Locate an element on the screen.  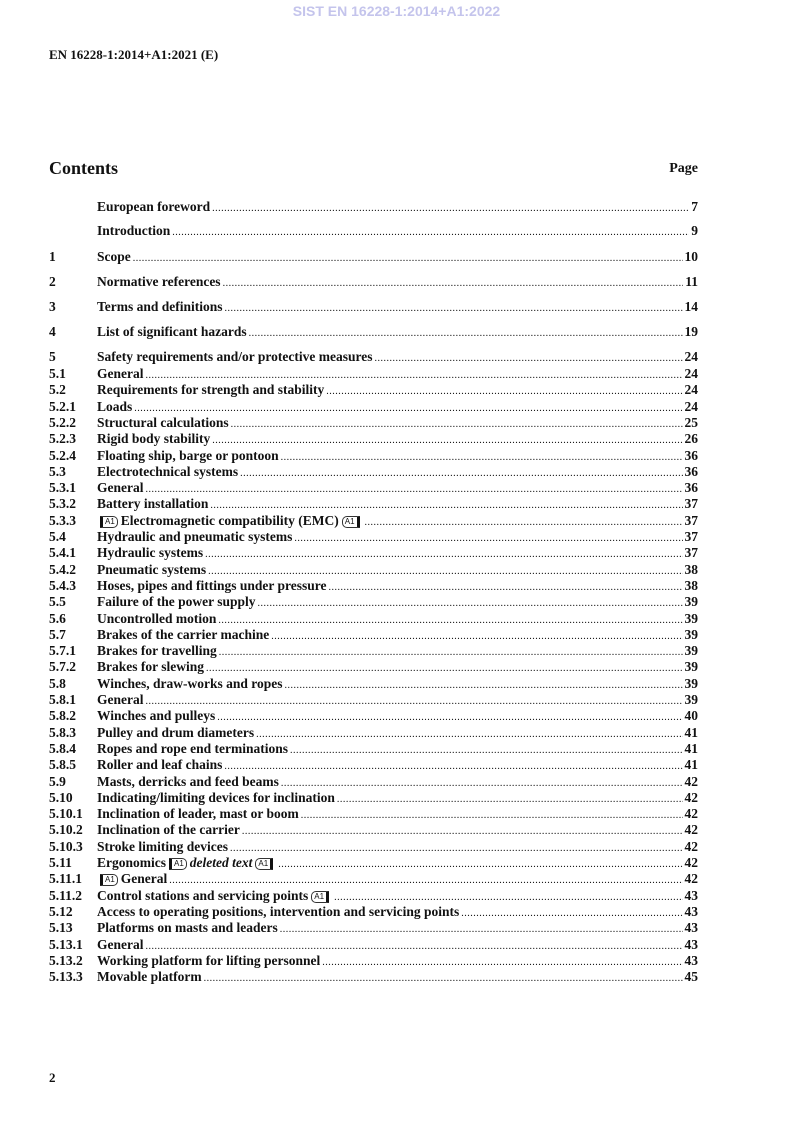
page-ref: 14 is located at coordinates (691, 306).